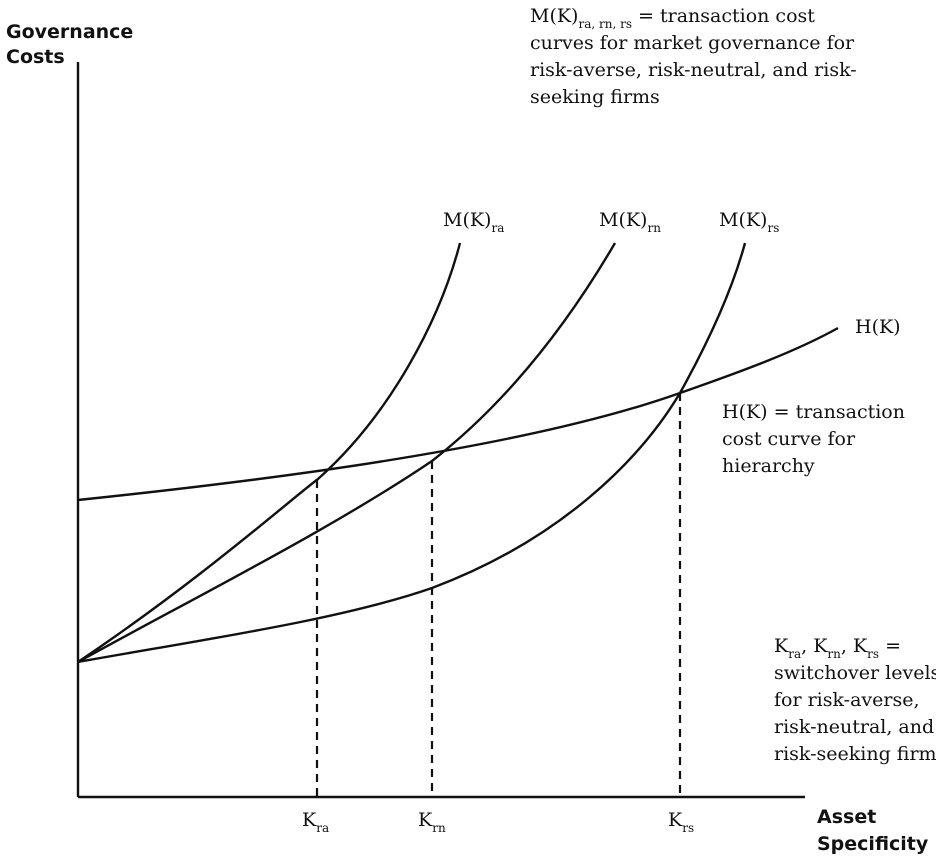 The height and width of the screenshot is (856, 936). What do you see at coordinates (789, 439) in the screenshot?
I see `svg-text: cost curve for` at bounding box center [789, 439].